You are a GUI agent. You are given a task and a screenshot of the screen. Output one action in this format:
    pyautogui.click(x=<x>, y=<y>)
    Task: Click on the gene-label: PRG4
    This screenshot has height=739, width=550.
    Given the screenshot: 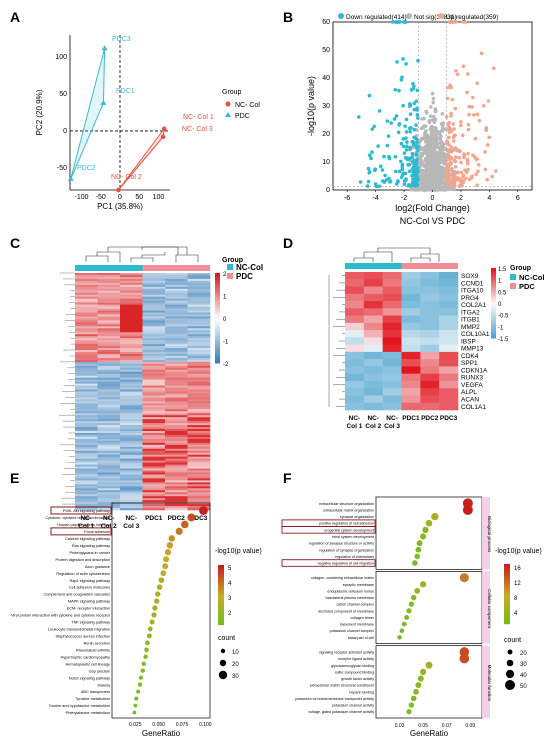 What is the action you would take?
    pyautogui.click(x=470, y=298)
    